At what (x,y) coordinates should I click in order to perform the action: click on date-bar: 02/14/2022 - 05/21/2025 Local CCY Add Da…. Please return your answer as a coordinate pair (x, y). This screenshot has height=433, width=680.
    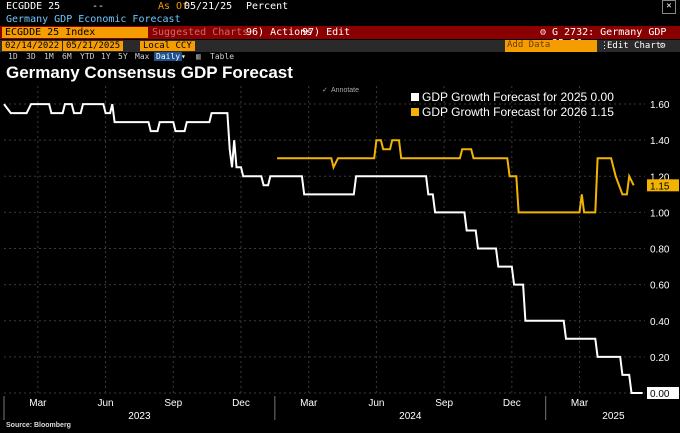
    Looking at the image, I should click on (340, 46).